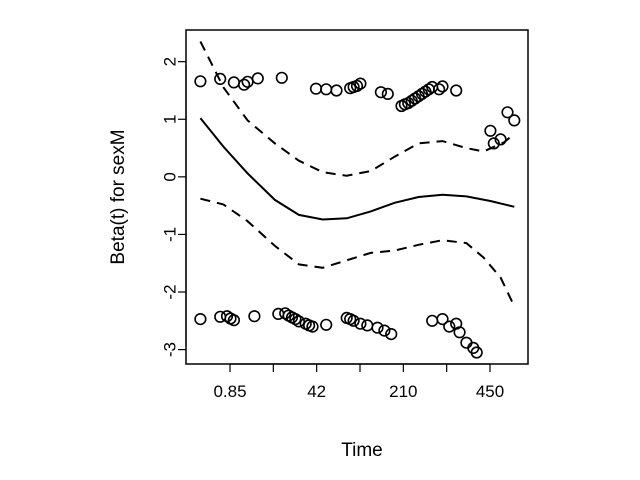 The width and height of the screenshot is (640, 480). Describe the element at coordinates (357, 169) in the screenshot. I see `beta-estimate-line` at that location.